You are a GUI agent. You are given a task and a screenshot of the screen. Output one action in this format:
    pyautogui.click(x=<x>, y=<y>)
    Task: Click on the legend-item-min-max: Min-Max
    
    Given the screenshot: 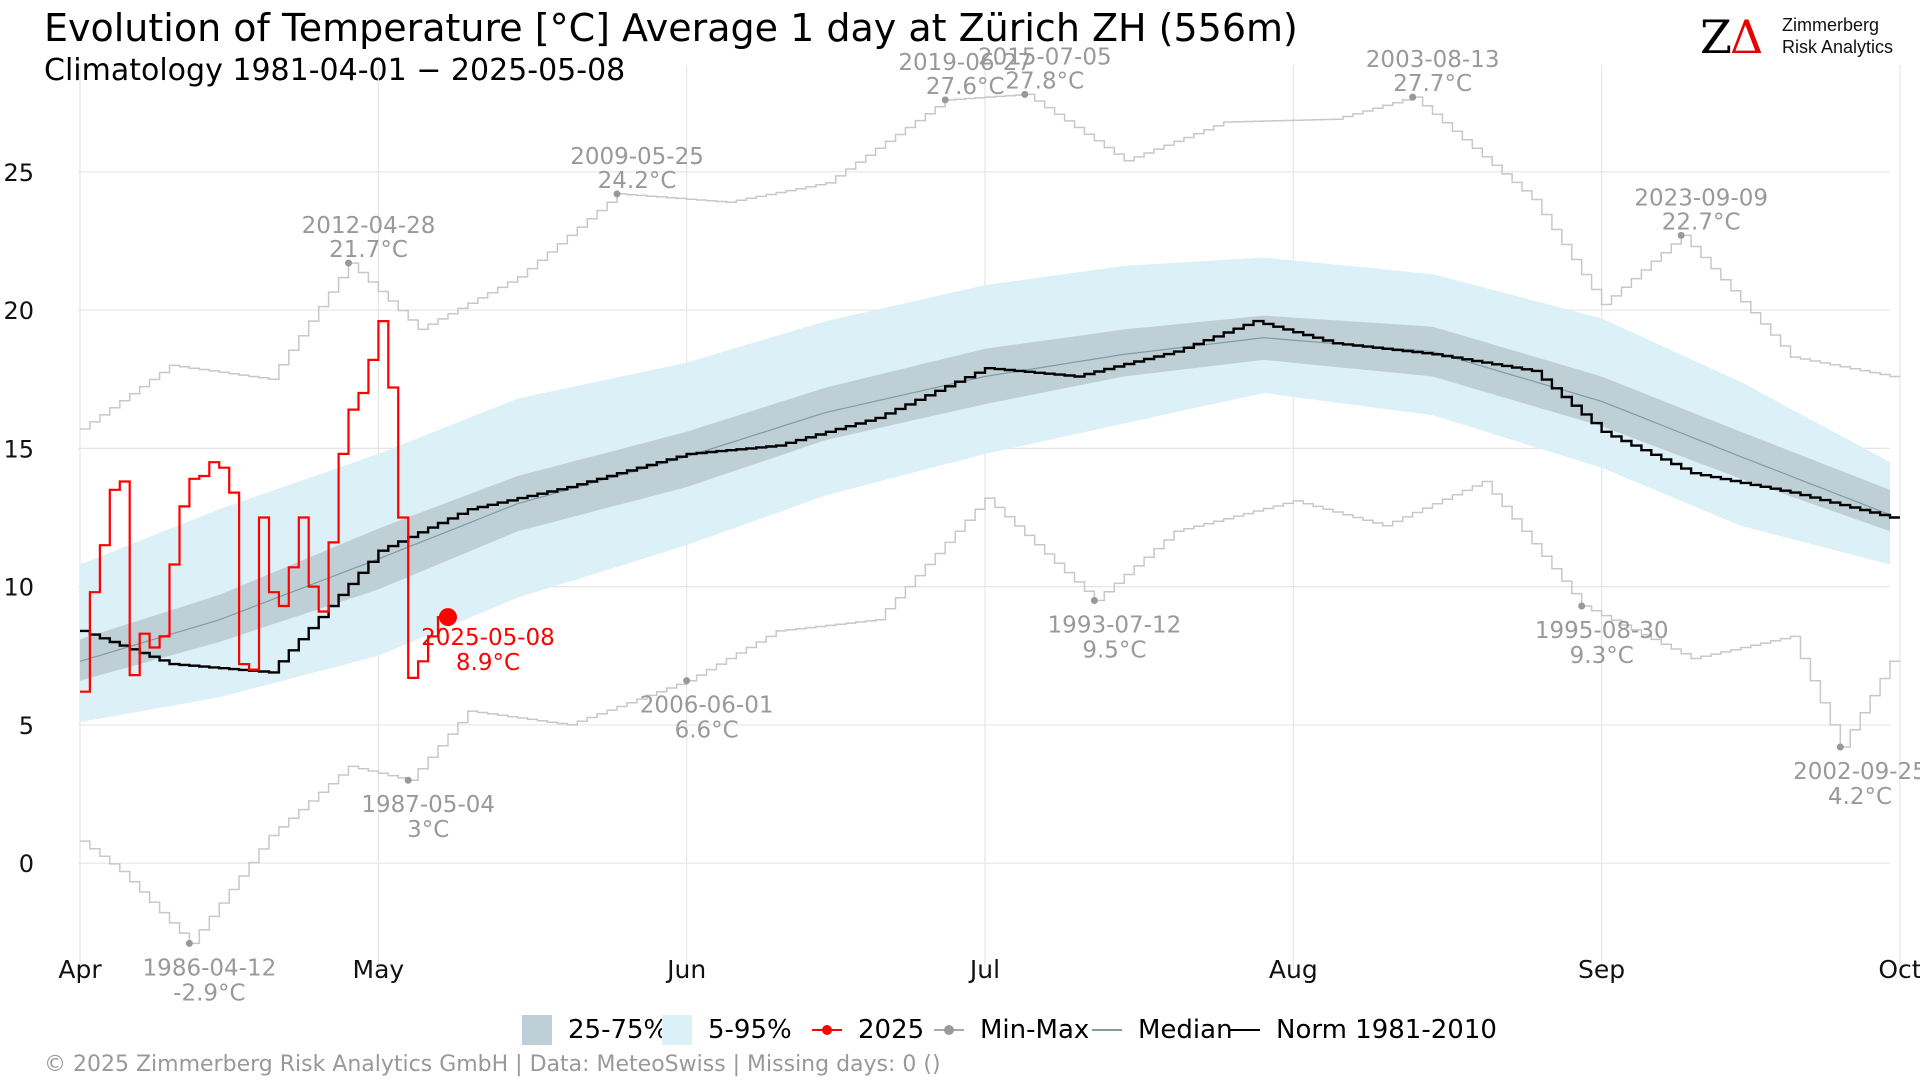 What is the action you would take?
    pyautogui.click(x=1011, y=1030)
    